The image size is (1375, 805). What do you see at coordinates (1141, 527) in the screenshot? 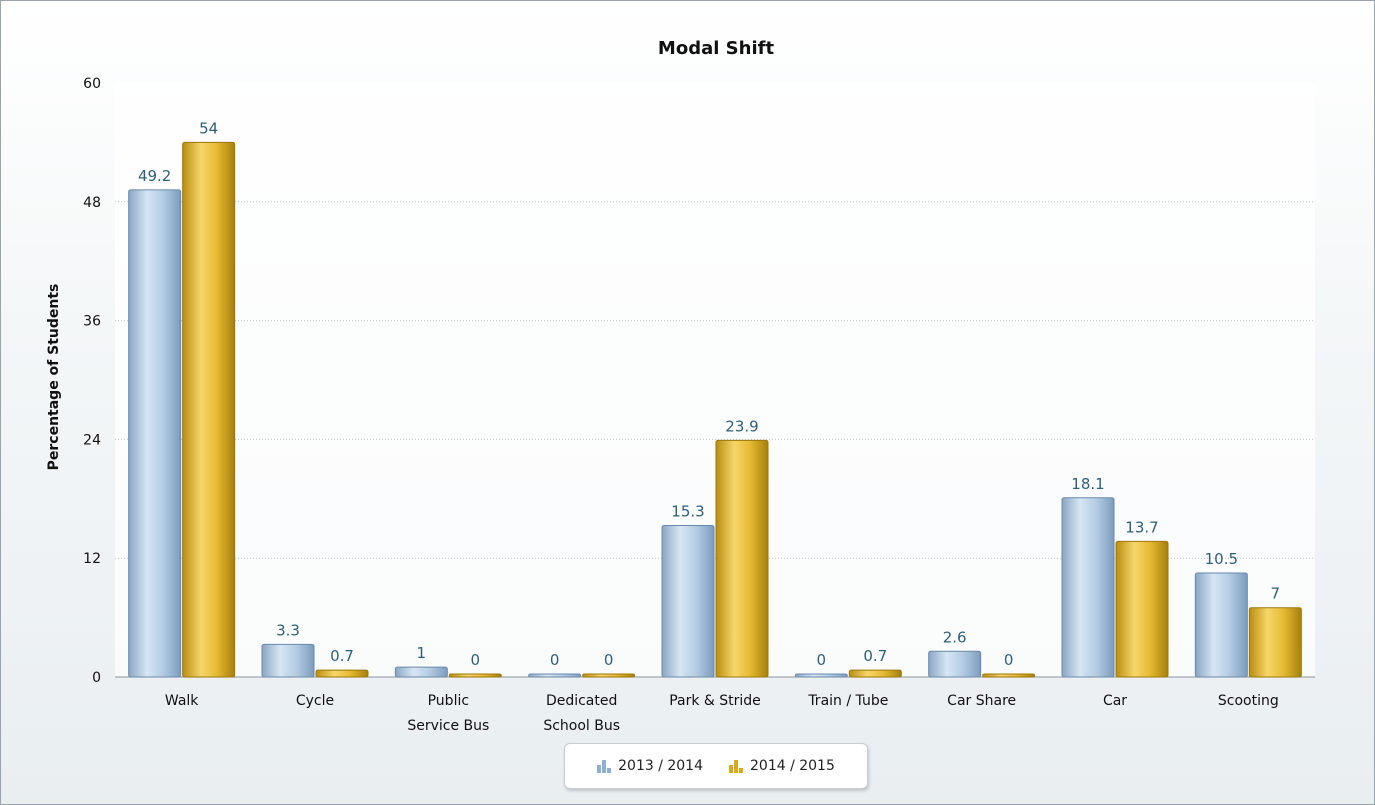
I see `data-label: 13.7` at bounding box center [1141, 527].